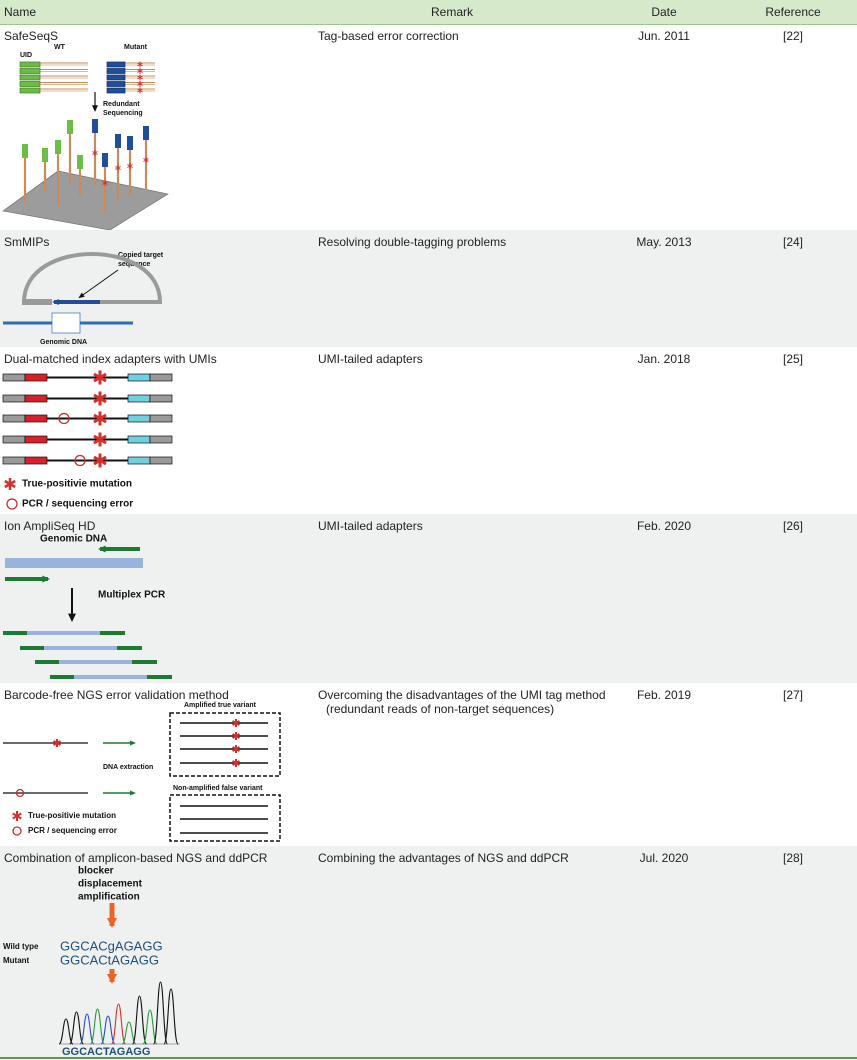 This screenshot has height=1060, width=857. What do you see at coordinates (664, 359) in the screenshot?
I see `table-cell: Jan. 2018` at bounding box center [664, 359].